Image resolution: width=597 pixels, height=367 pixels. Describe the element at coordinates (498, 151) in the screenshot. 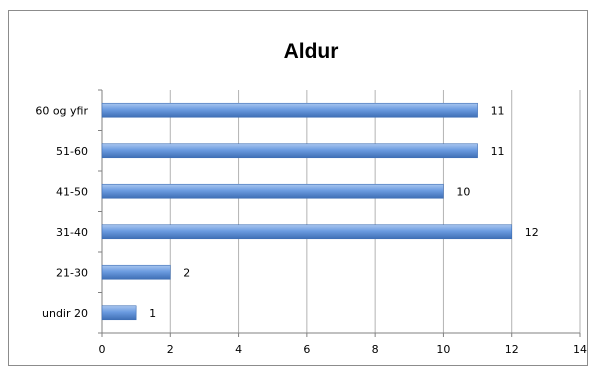

I see `data-label-51-60: 11` at that location.